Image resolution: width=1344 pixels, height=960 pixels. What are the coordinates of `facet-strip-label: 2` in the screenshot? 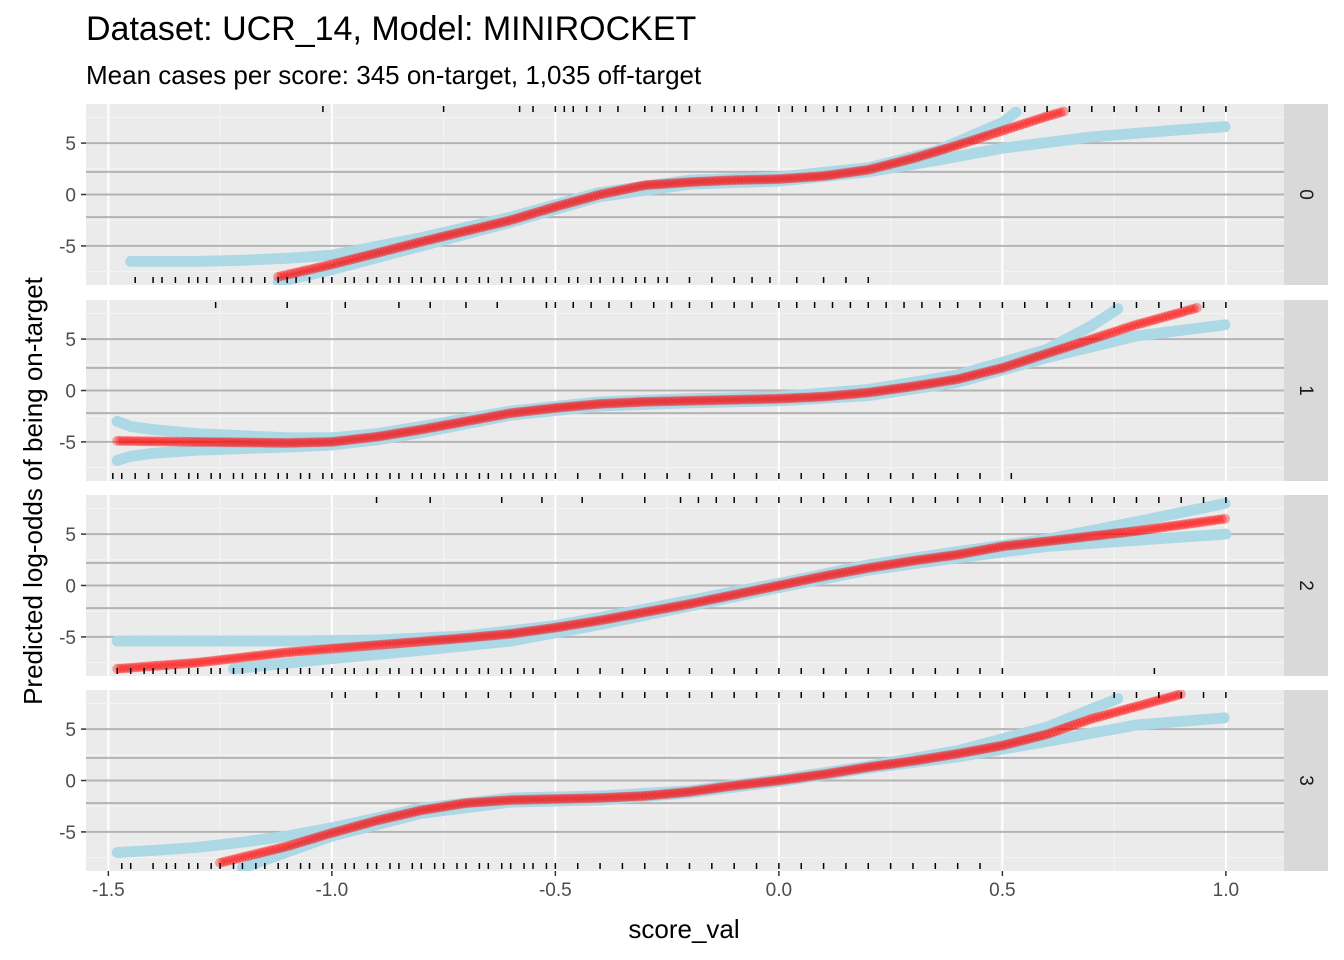 It's located at (1305, 585).